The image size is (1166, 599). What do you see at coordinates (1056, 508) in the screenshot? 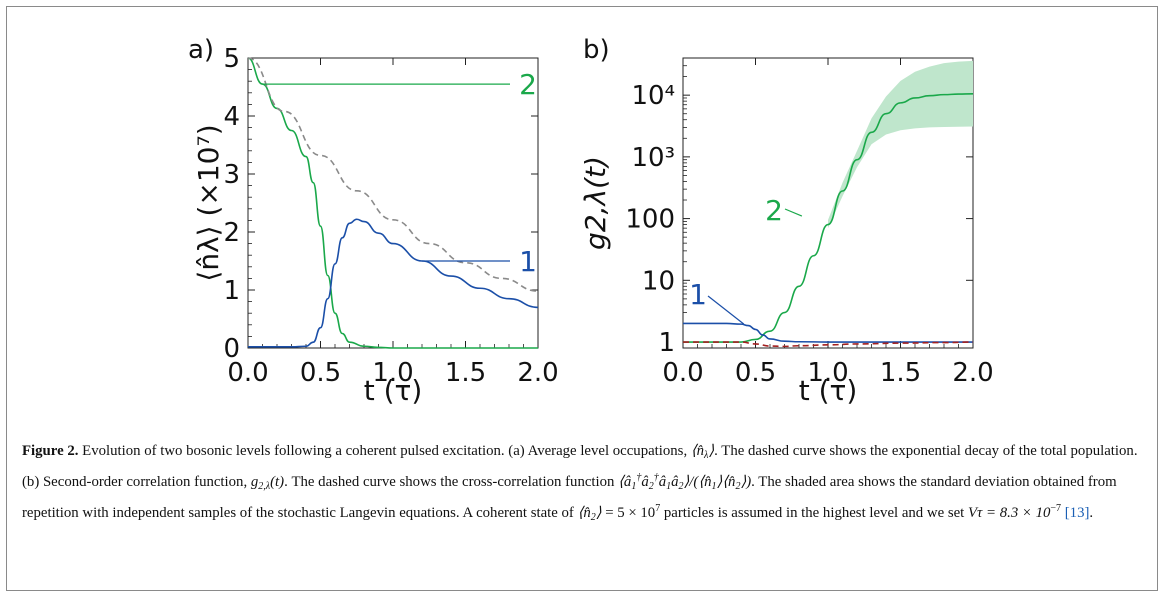
I see `caption-vtau-exp: −7` at bounding box center [1056, 508].